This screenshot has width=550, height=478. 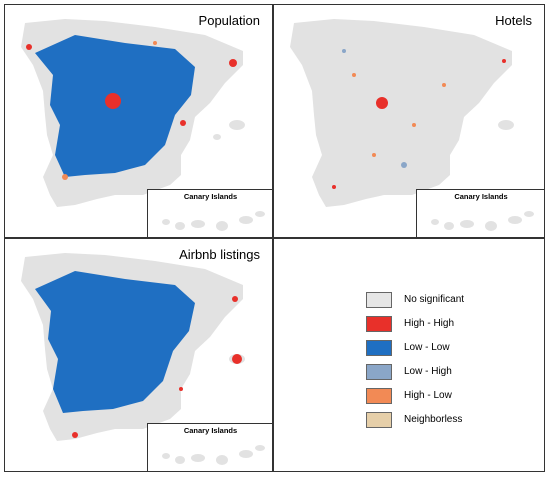 What do you see at coordinates (427, 347) in the screenshot?
I see `legend-label: Low - Low` at bounding box center [427, 347].